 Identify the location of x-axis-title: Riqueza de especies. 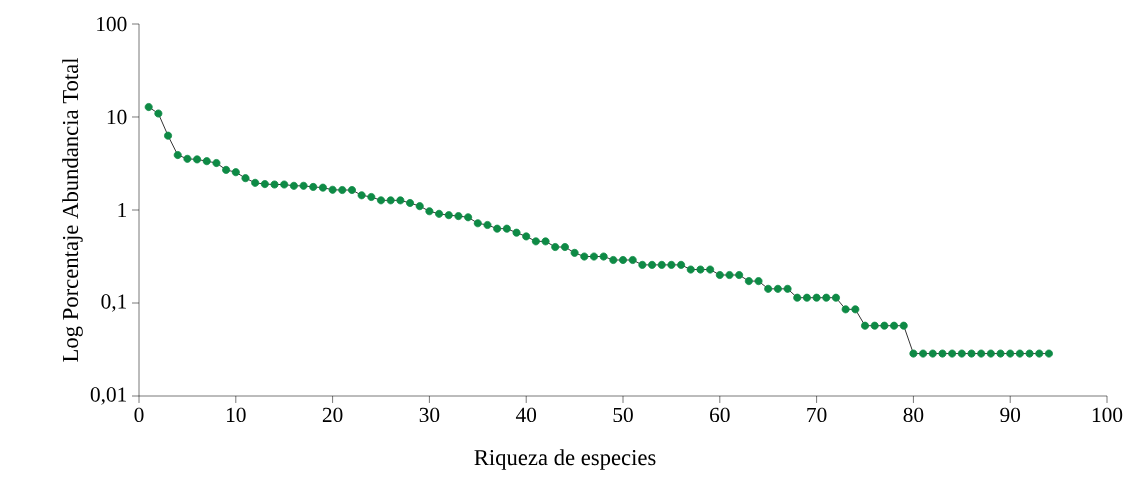
(565, 459).